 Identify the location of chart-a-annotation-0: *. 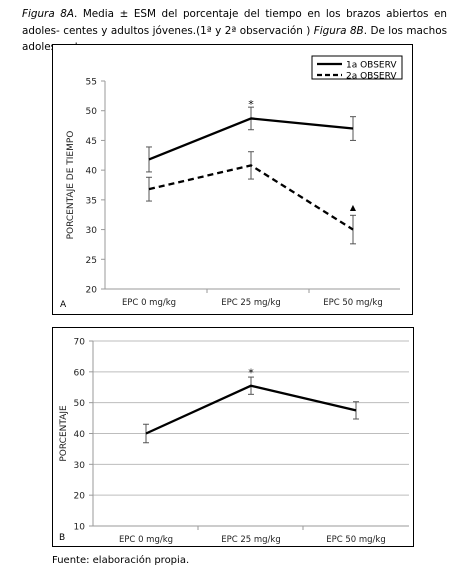
(251, 104).